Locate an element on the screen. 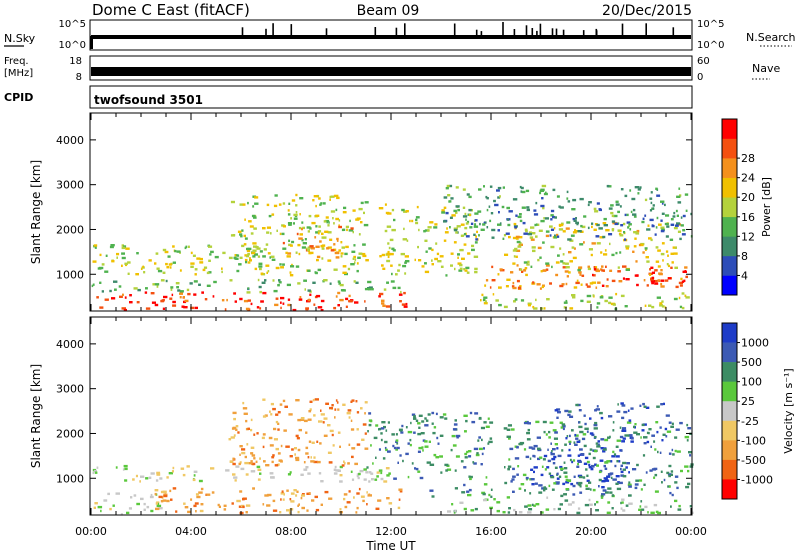  x-tick-label: 00:00 is located at coordinates (691, 531).